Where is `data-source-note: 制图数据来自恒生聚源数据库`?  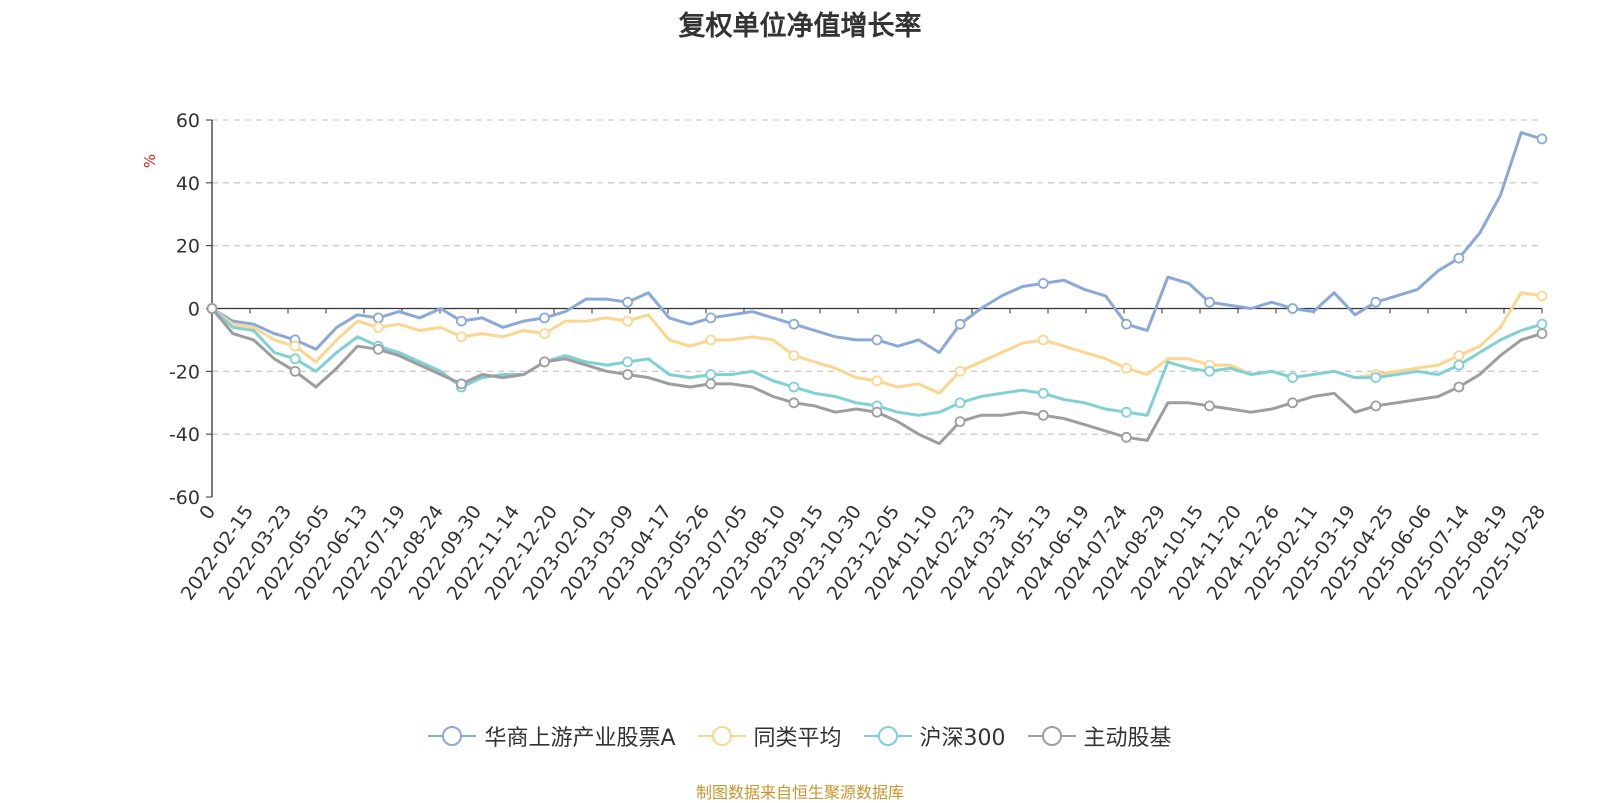
data-source-note: 制图数据来自恒生聚源数据库 is located at coordinates (799, 792).